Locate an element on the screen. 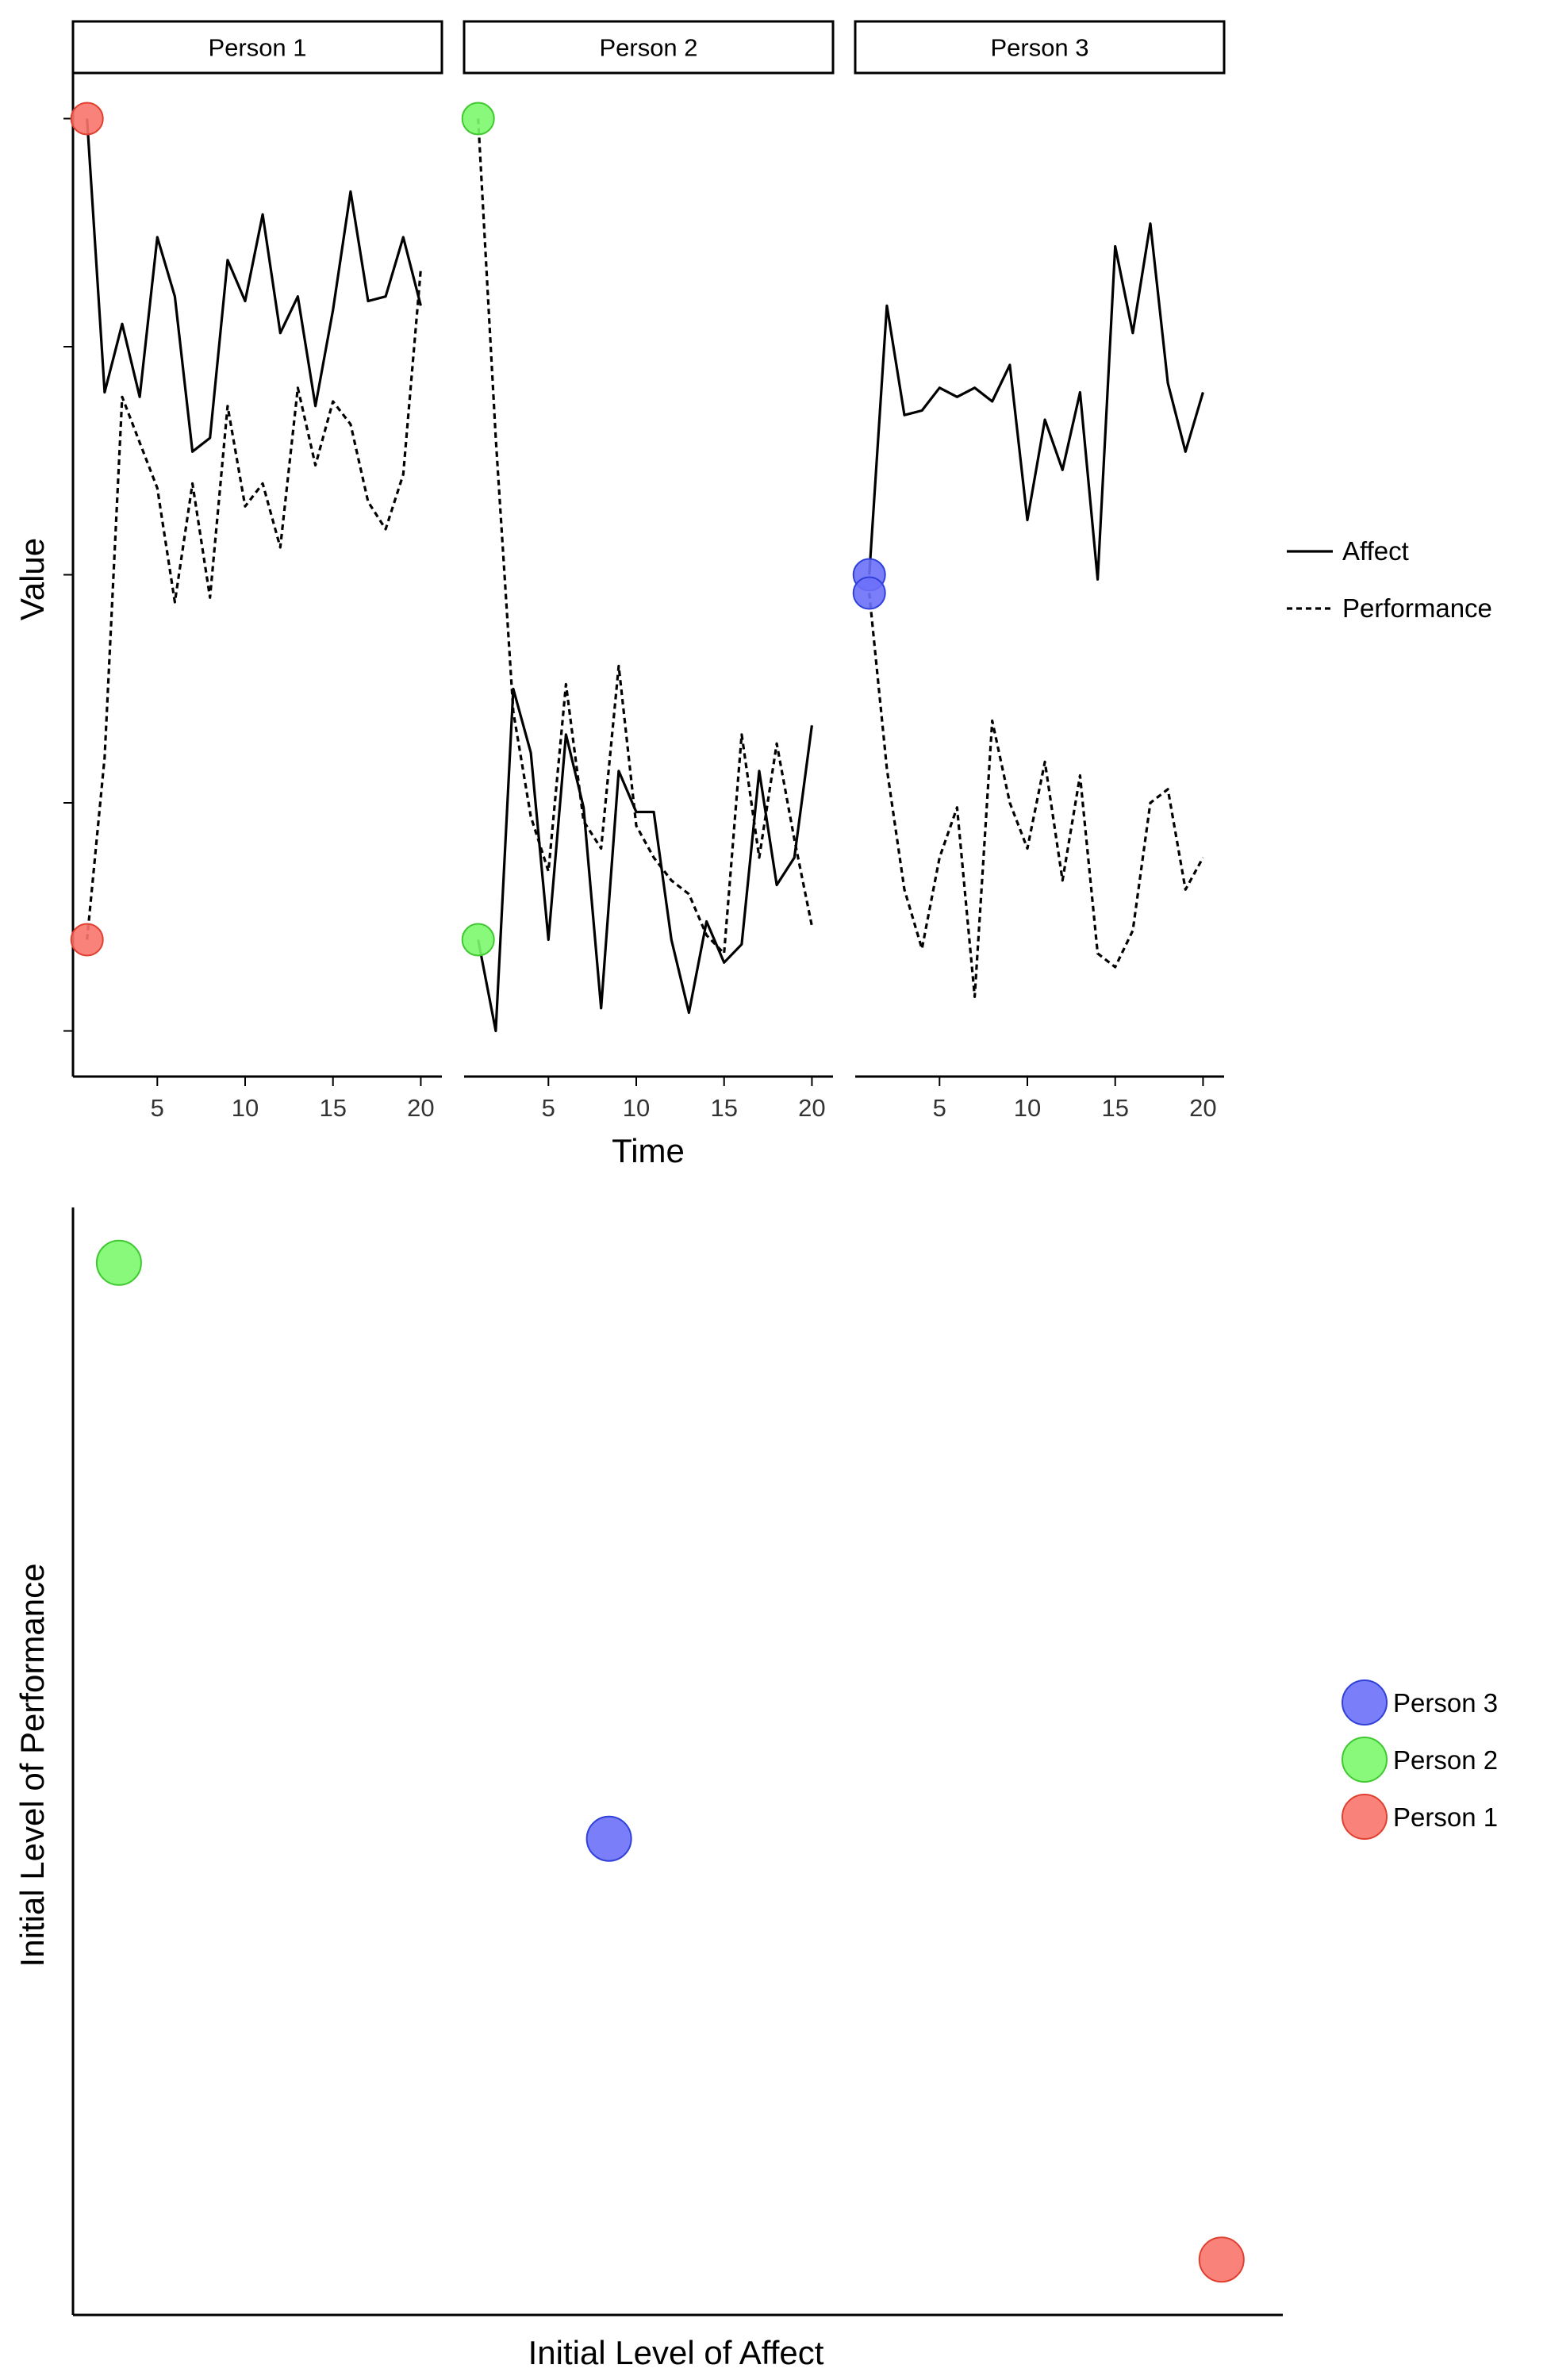  facet-person-3: Person 3 5 10 15 20 is located at coordinates (1039, 571).